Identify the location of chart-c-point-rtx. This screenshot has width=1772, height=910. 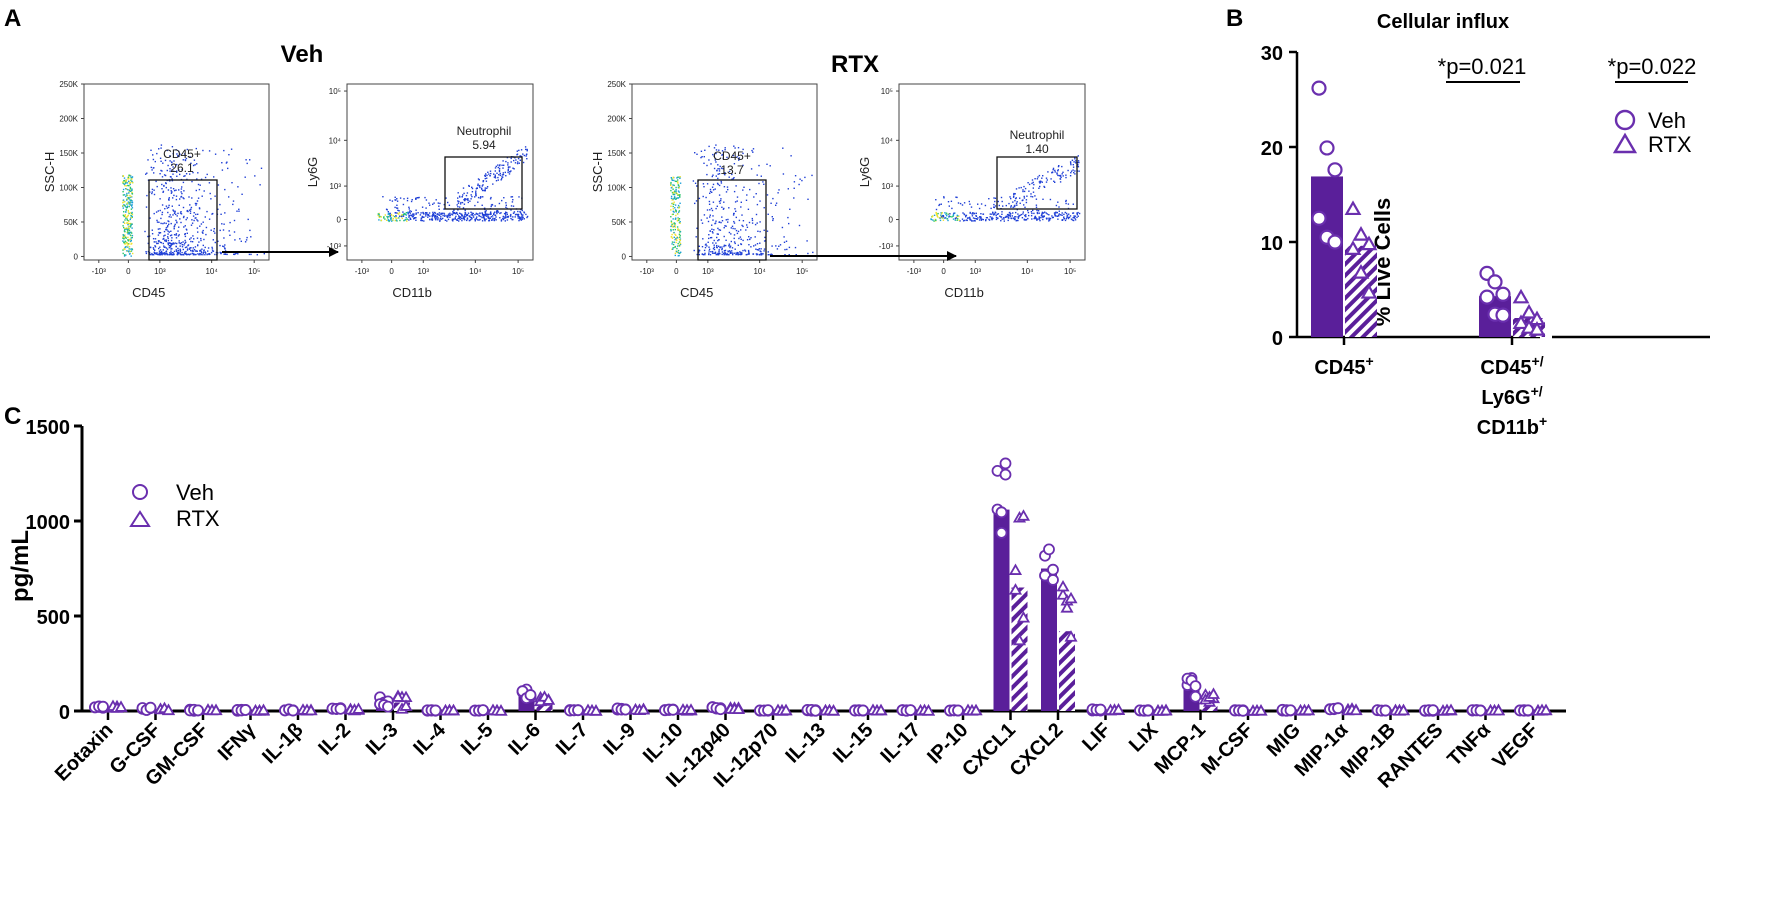
(691, 709).